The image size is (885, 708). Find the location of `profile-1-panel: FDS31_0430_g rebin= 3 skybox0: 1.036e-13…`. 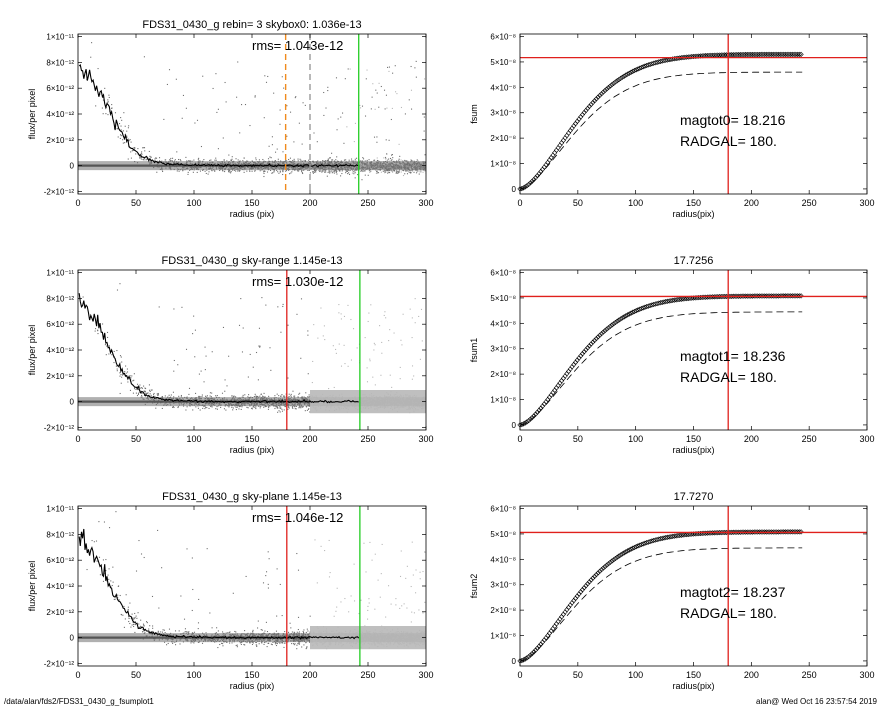

profile-1-panel: FDS31_0430_g rebin= 3 skybox0: 1.036e-13… is located at coordinates (230, 119).